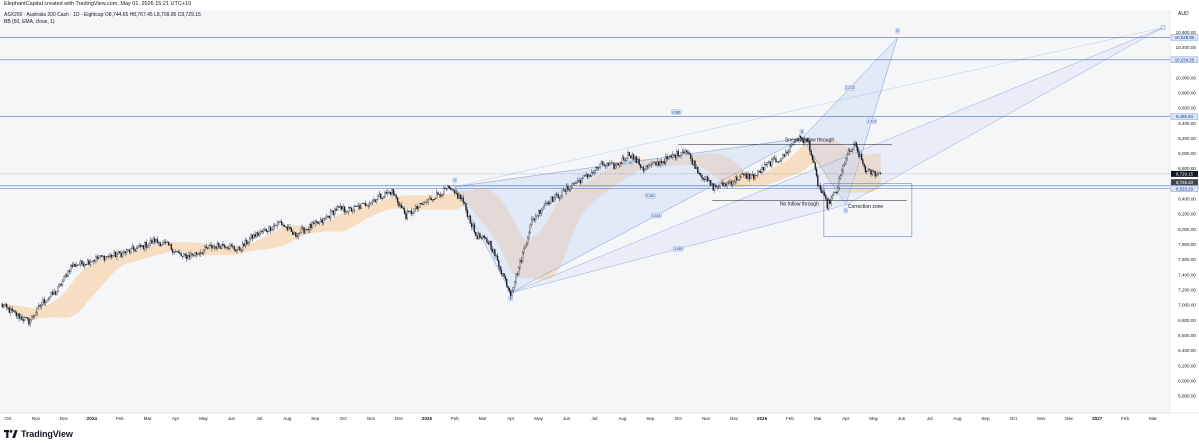 Image resolution: width=1199 pixels, height=444 pixels. What do you see at coordinates (868, 210) in the screenshot?
I see `correction-zone-box` at bounding box center [868, 210].